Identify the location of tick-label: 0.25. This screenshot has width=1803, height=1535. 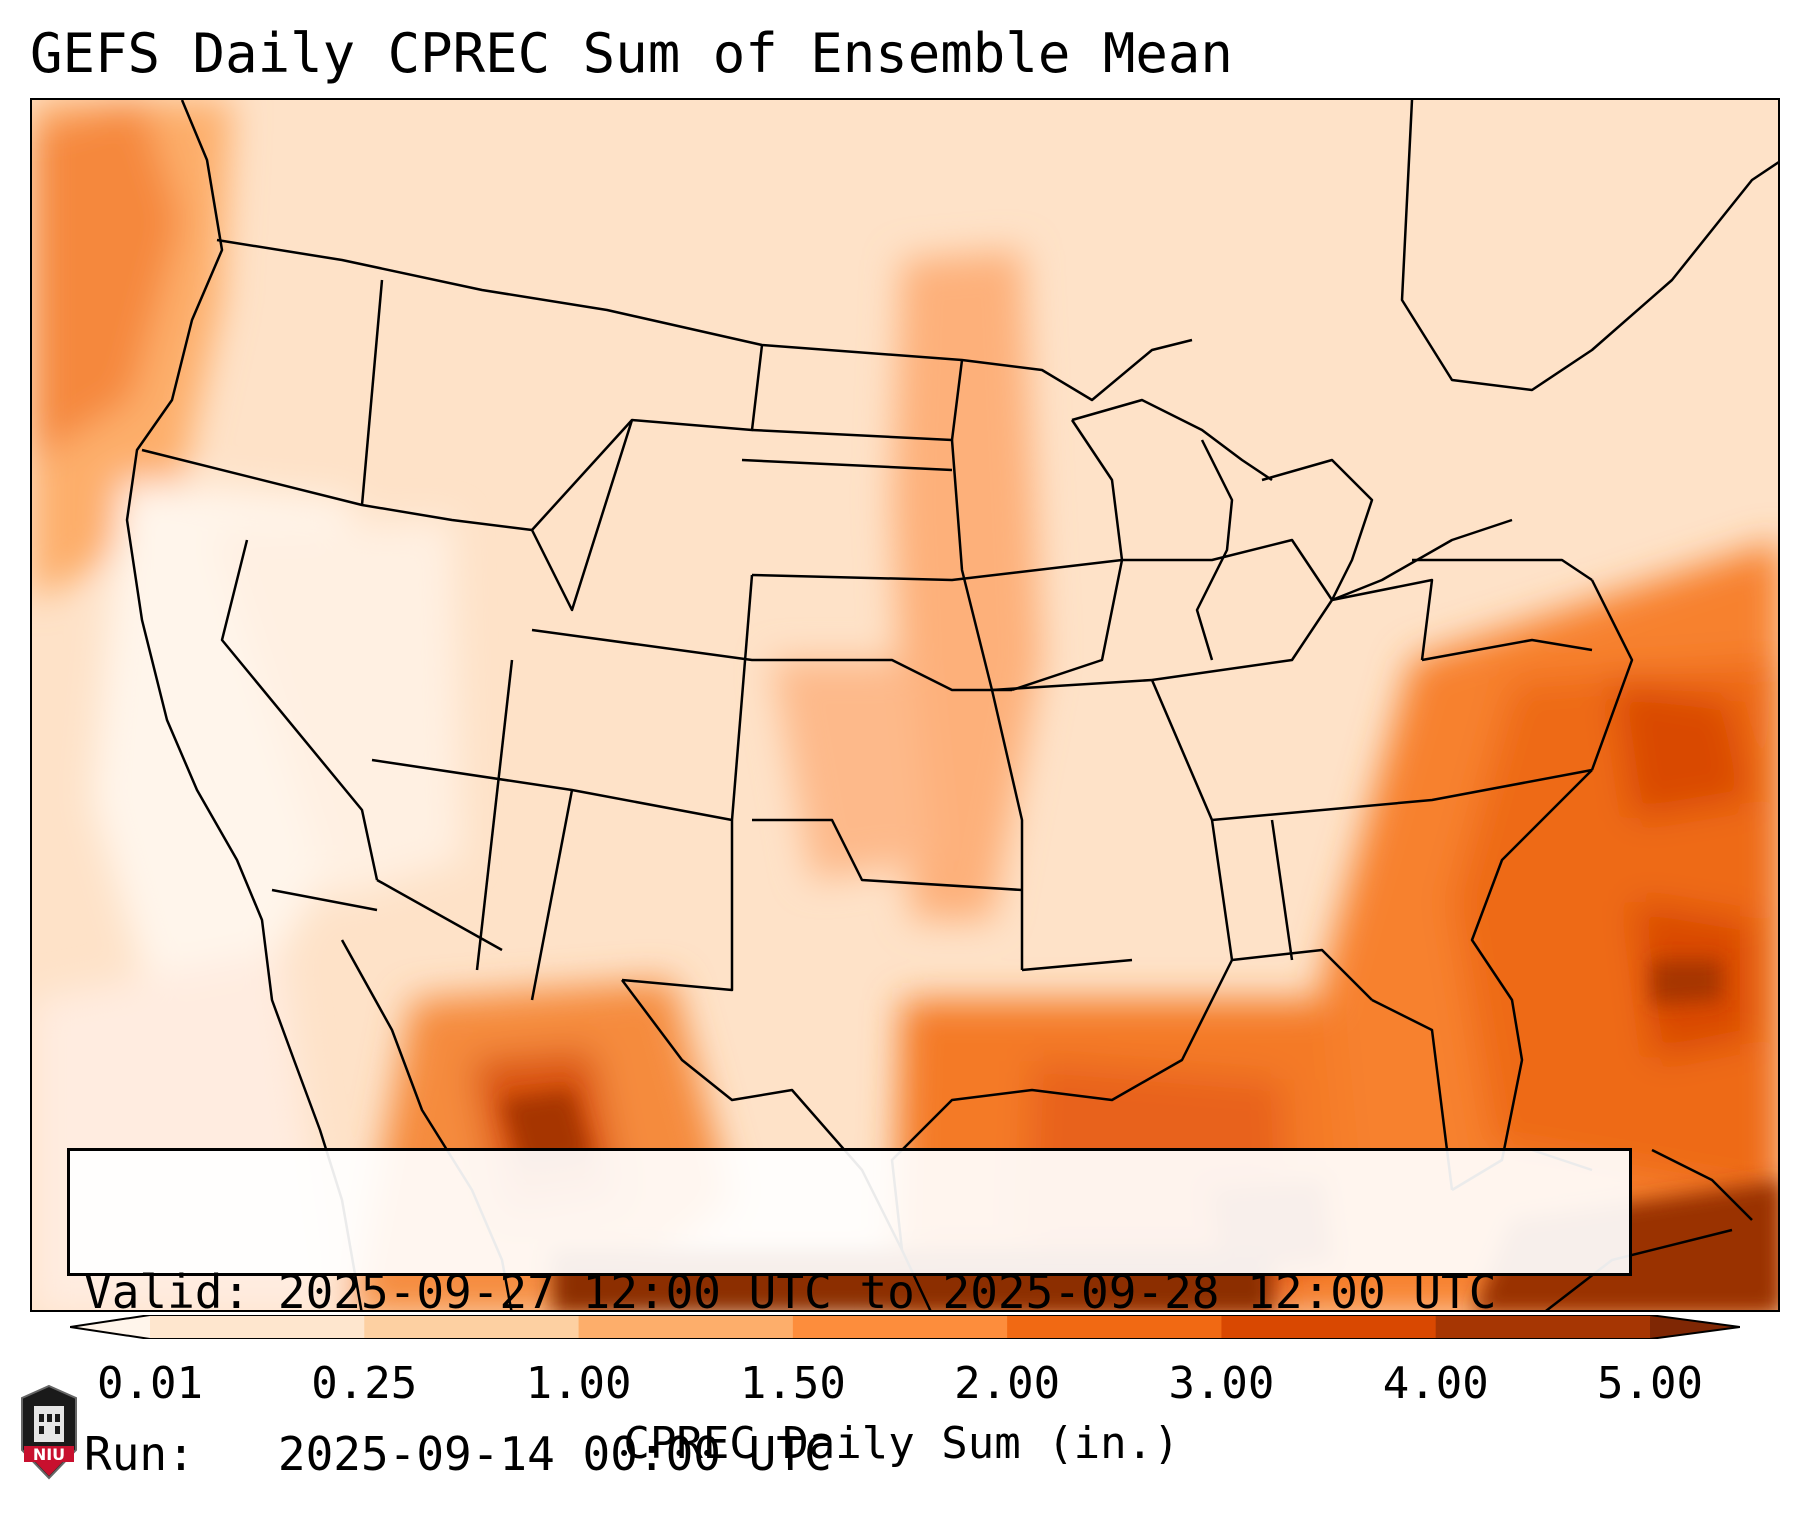
(364, 1383).